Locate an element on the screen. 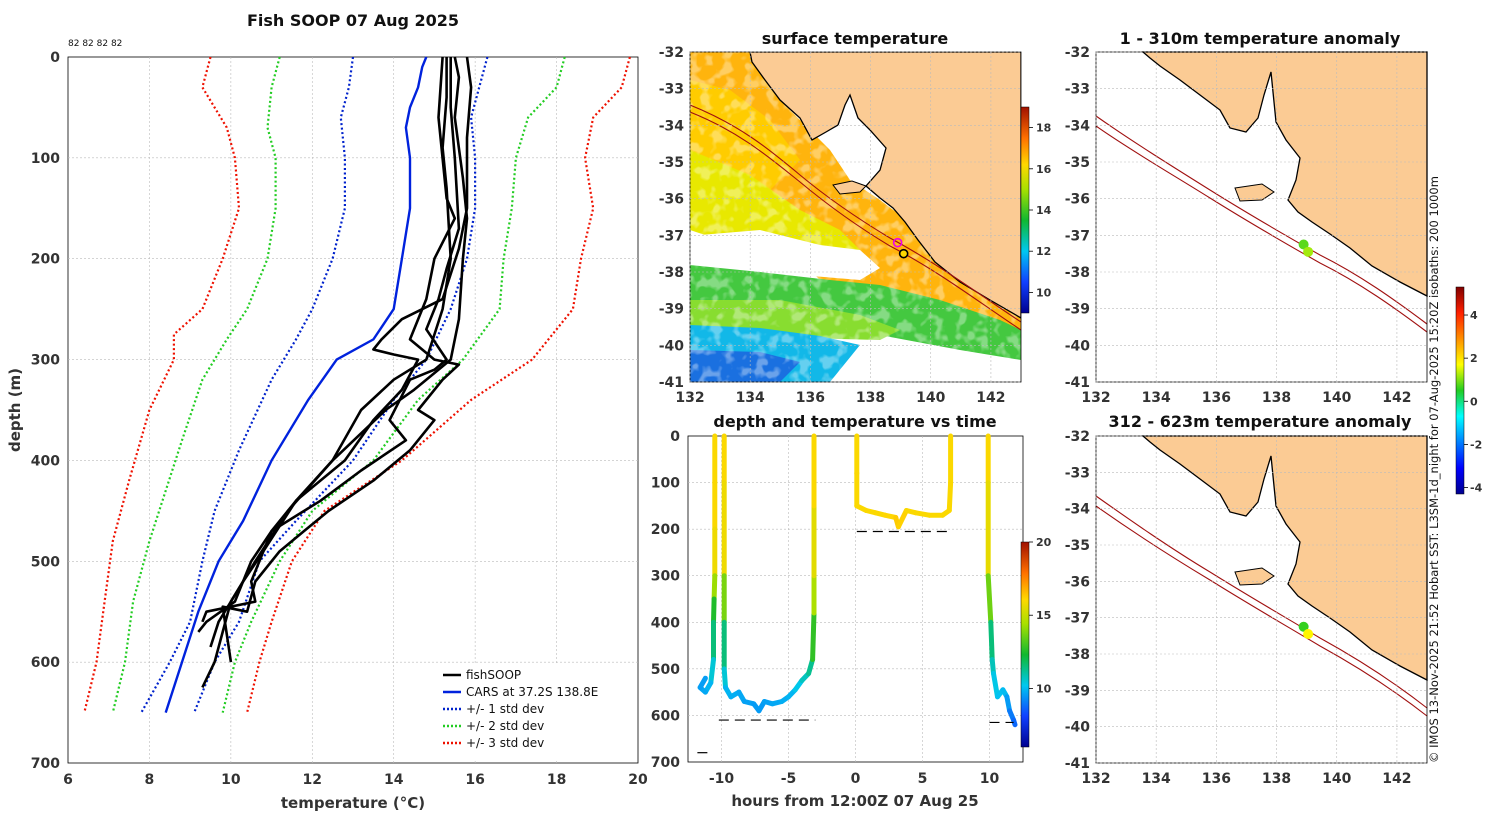  anom-lower-xtick-label: 134 is located at coordinates (1156, 779).